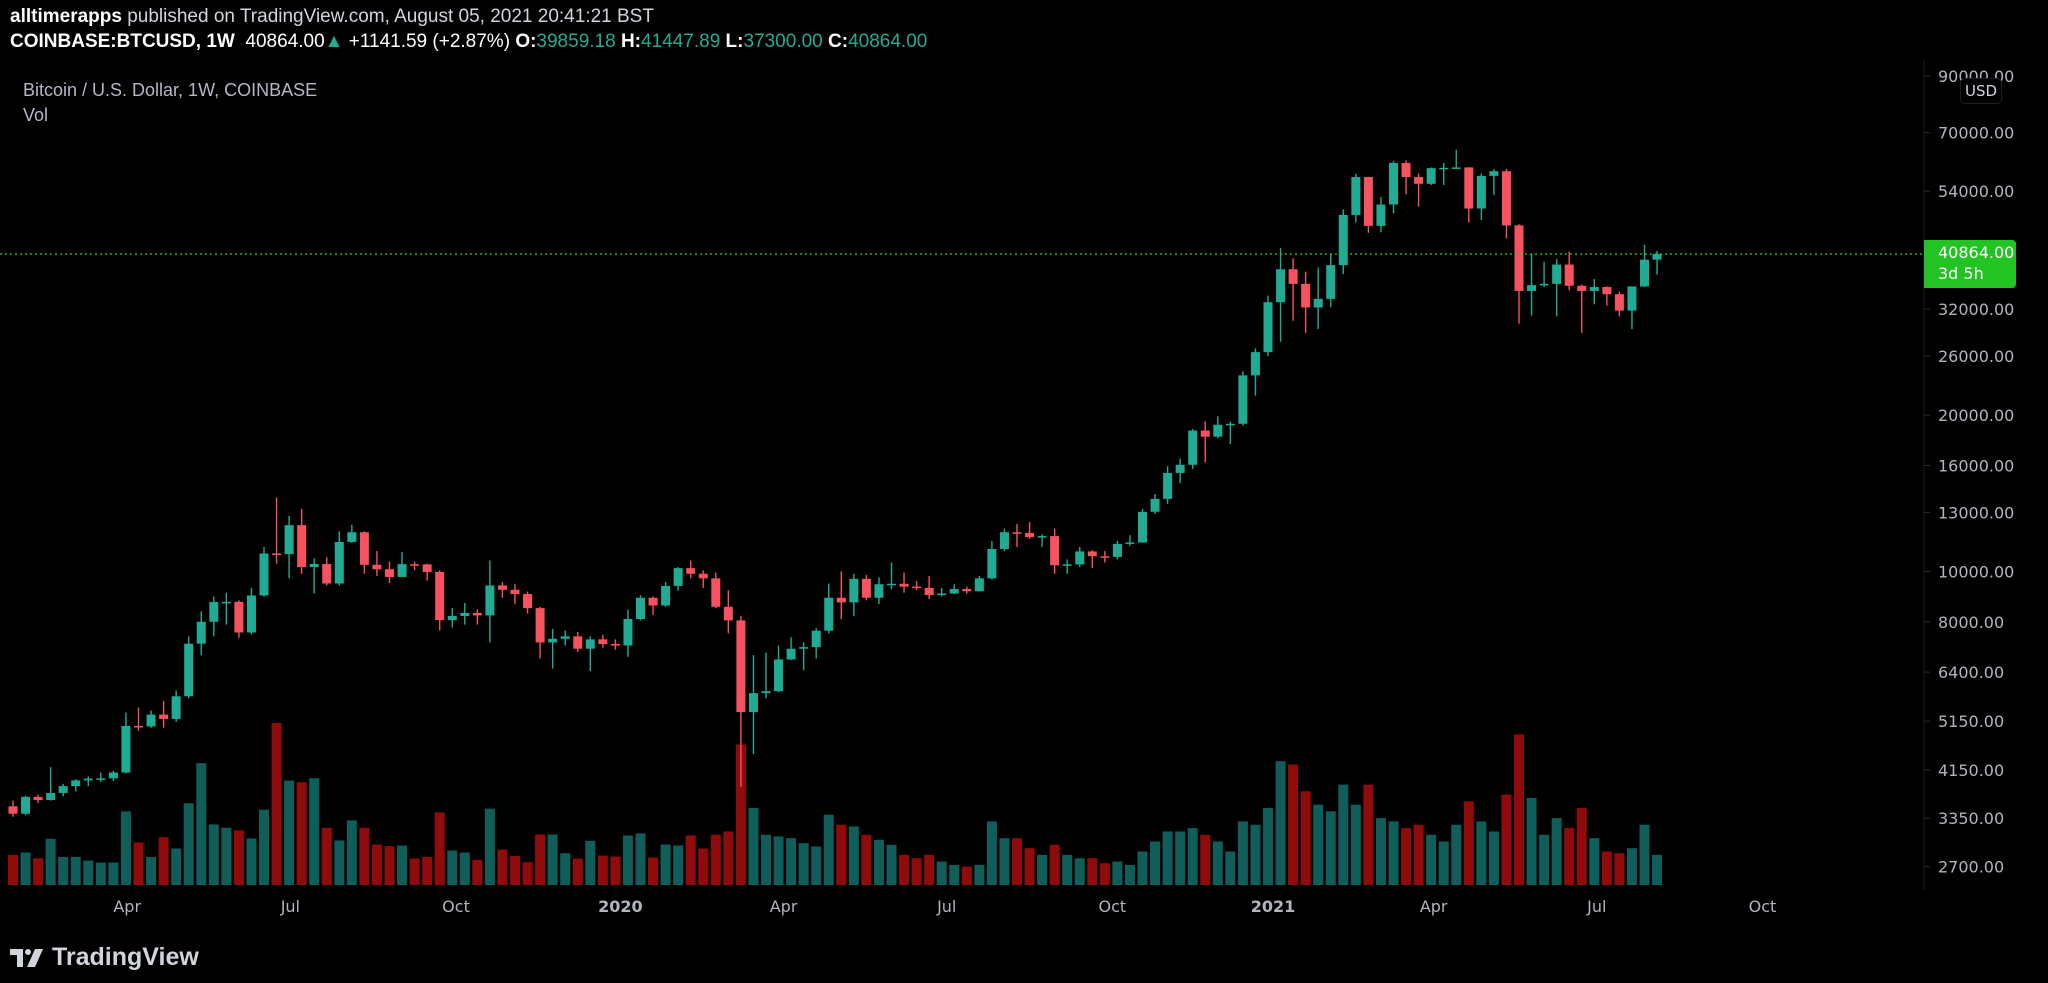 The width and height of the screenshot is (2048, 983). Describe the element at coordinates (170, 90) in the screenshot. I see `series-legend: Bitcoin / U.S. Dollar, 1W, COINBASE` at that location.